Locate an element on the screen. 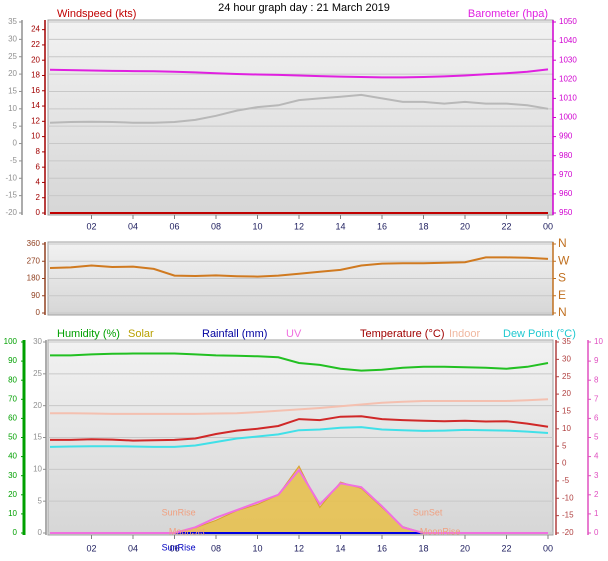 The image size is (608, 561). legend-label: Humidity (%) is located at coordinates (88, 334).